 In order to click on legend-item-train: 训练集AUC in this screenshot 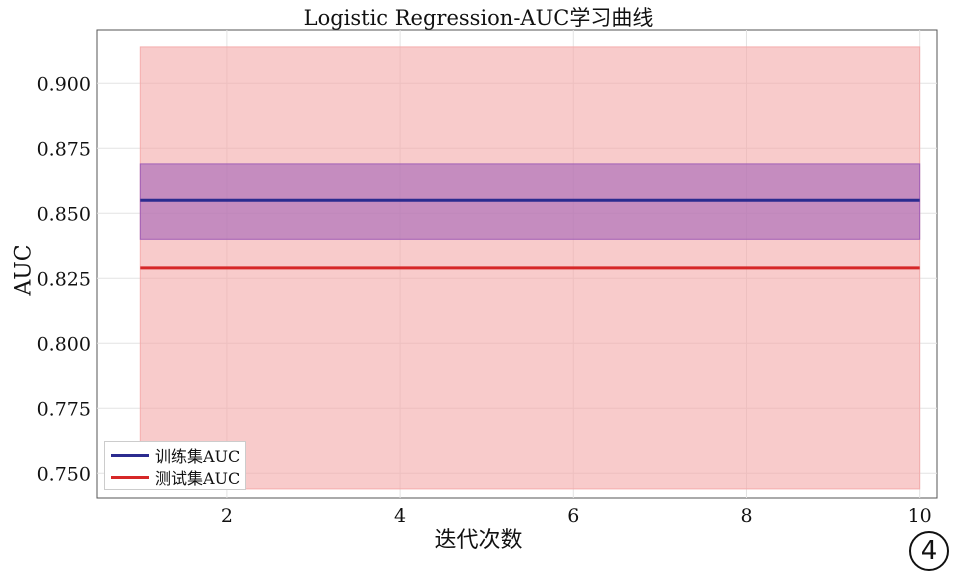, I will do `click(175, 455)`.